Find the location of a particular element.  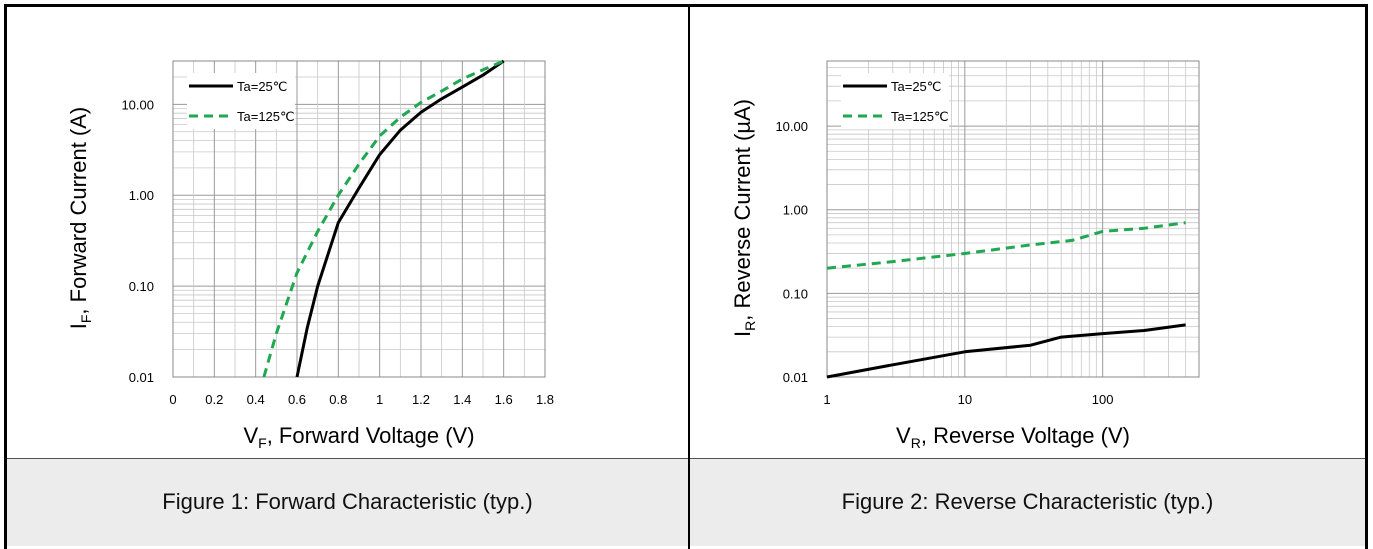

chart2-series-ta25-line is located at coordinates (1006, 351).